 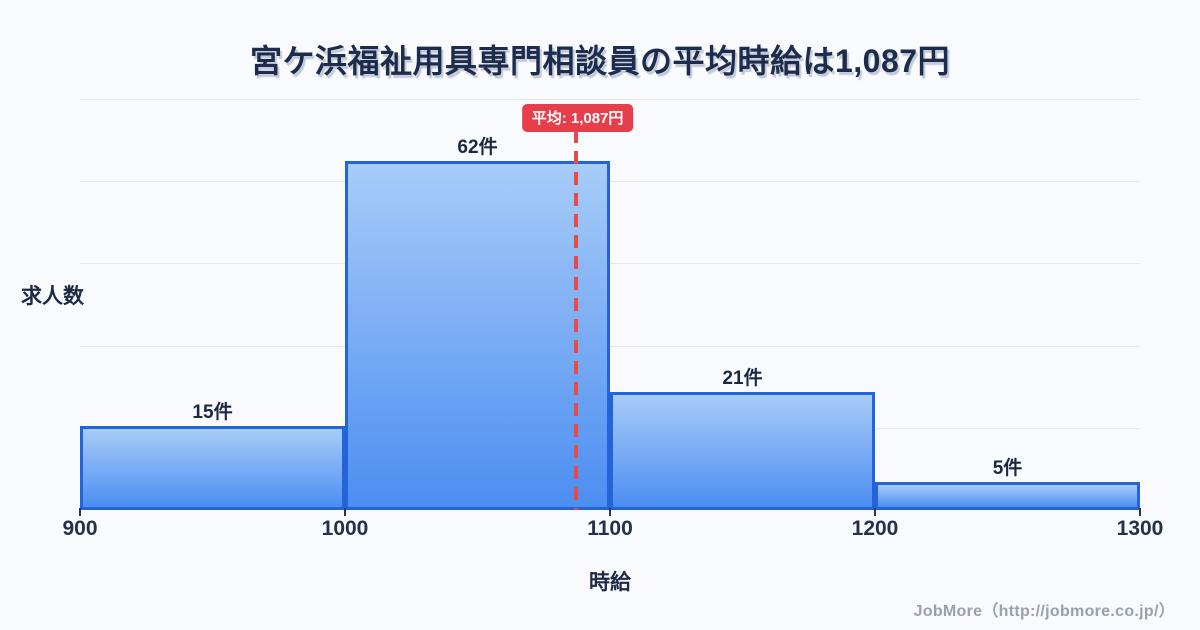 I want to click on x-axis-tick-label: 1200, so click(x=875, y=528).